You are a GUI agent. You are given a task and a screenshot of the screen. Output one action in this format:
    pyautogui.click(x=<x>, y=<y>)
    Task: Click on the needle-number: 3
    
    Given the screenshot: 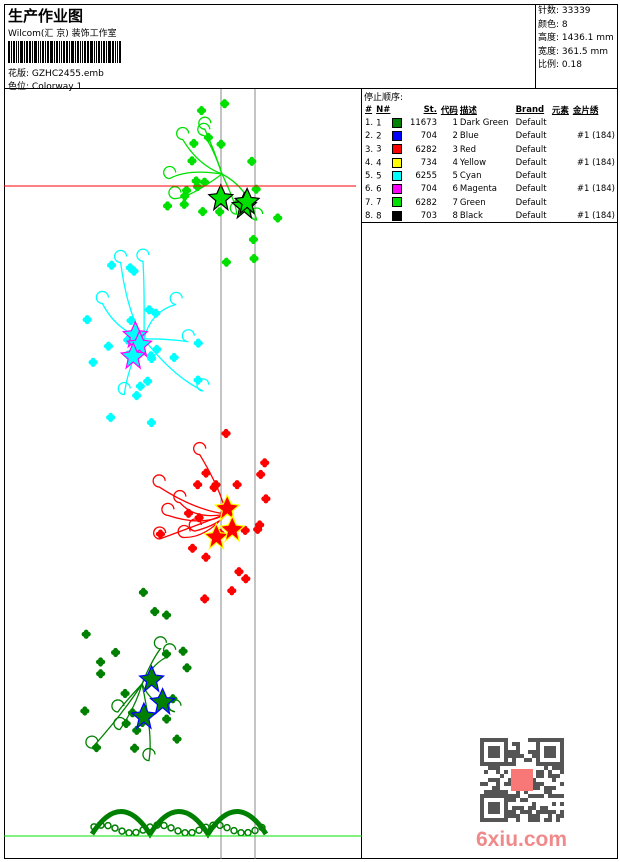 What is the action you would take?
    pyautogui.click(x=390, y=149)
    